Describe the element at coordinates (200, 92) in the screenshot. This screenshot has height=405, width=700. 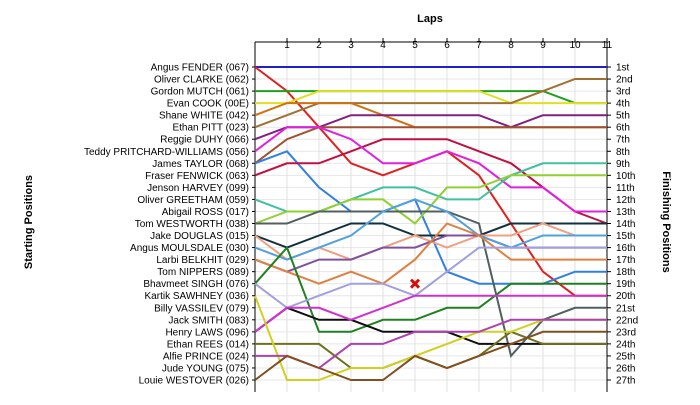
I see `starting-label: Gordon MUTCH (061)` at that location.